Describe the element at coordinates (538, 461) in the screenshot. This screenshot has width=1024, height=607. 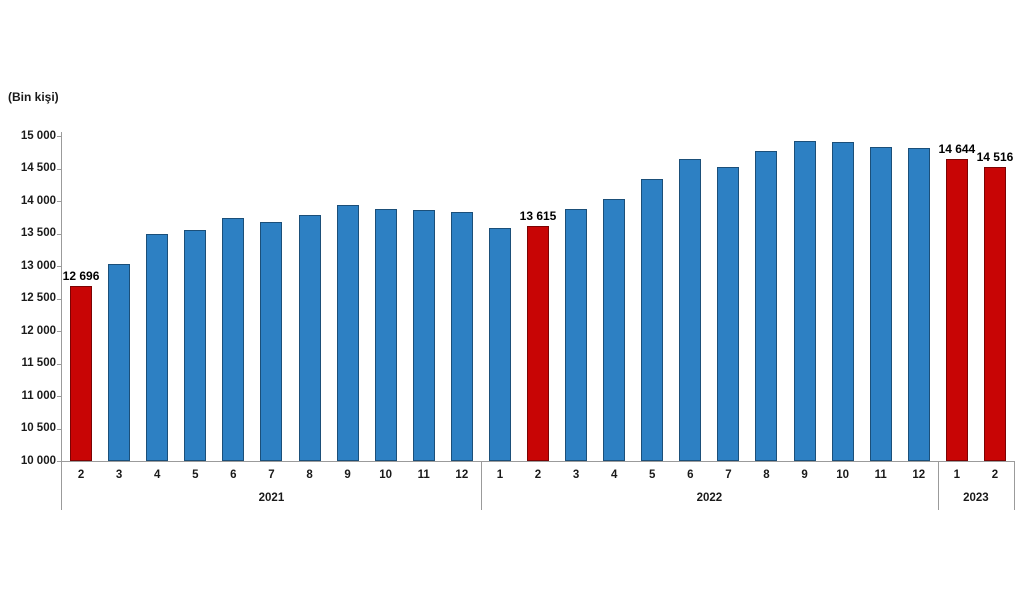
I see `x-axis-line` at that location.